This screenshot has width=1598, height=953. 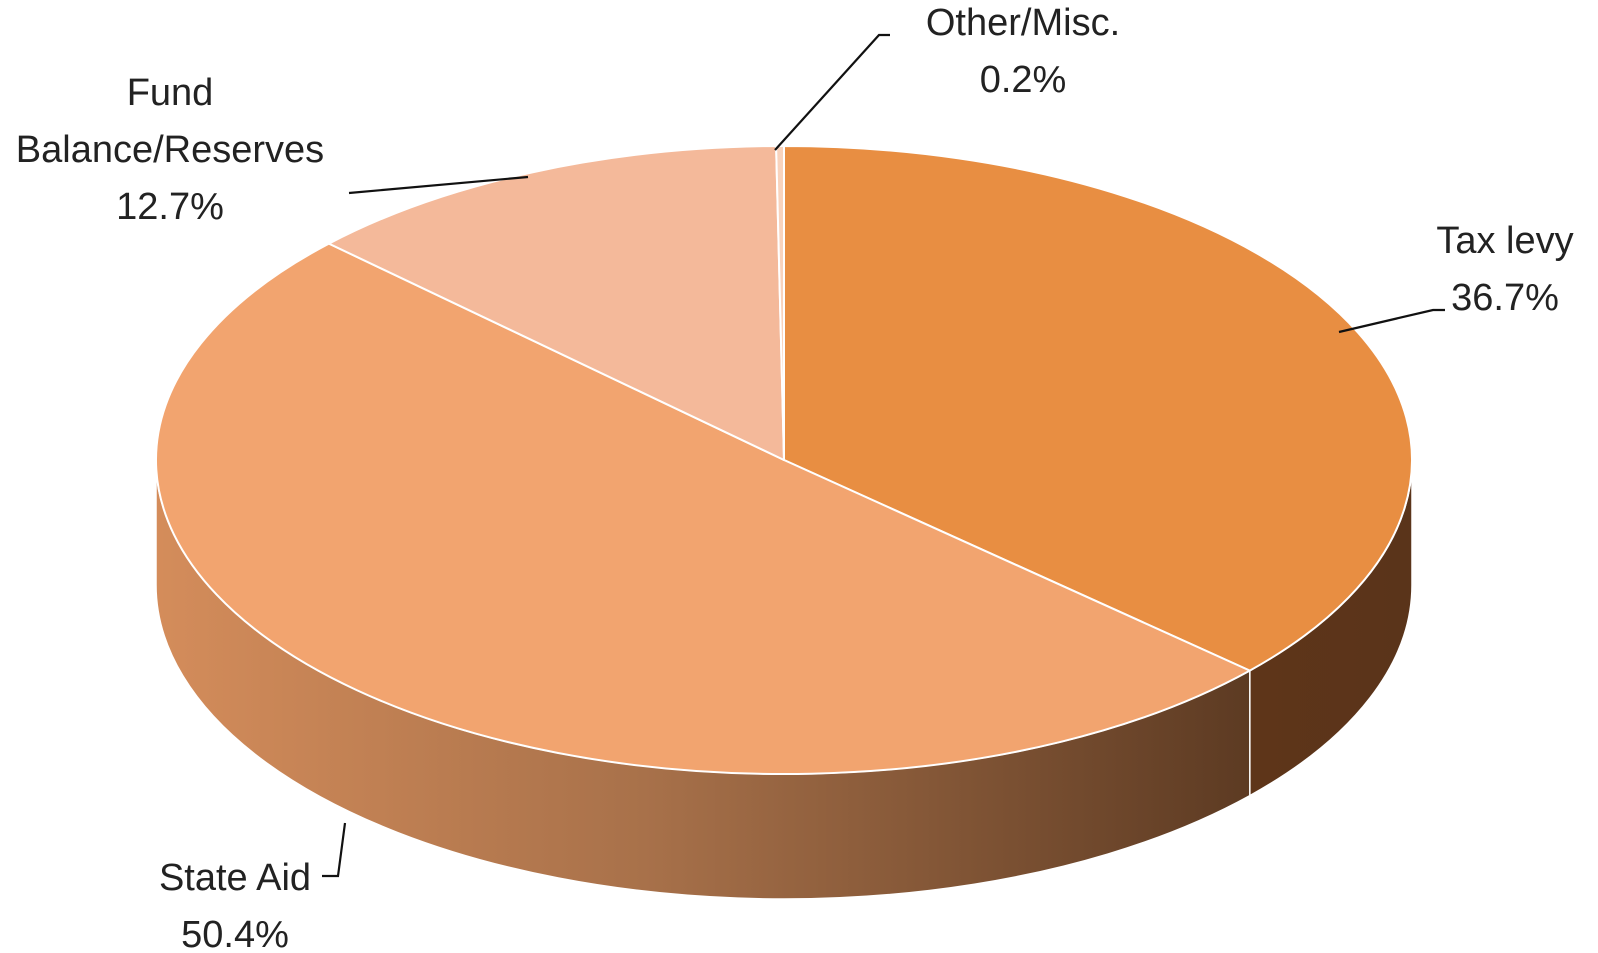 What do you see at coordinates (170, 93) in the screenshot?
I see `slice-label-fund-balance-line1: Fund` at bounding box center [170, 93].